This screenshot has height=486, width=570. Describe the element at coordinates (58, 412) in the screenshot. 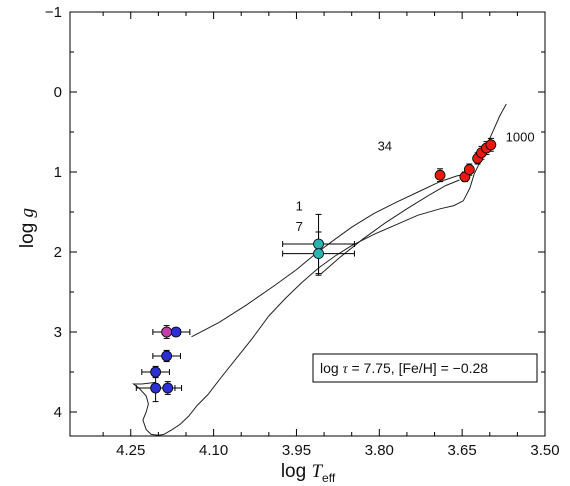

I see `y-tick-label: 4` at that location.